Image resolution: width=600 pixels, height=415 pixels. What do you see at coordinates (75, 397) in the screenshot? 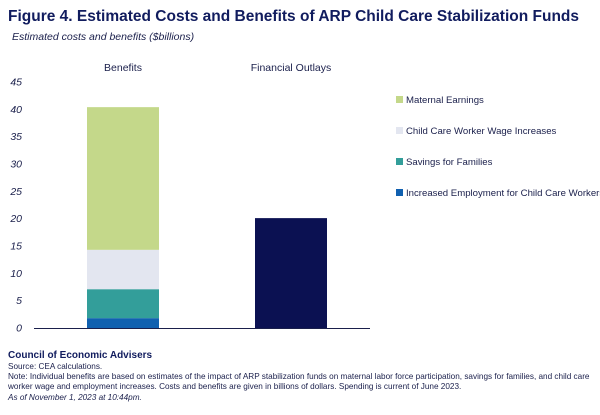
I see `footer-as-of: As of November 1, 2023 at 10:44pm.` at bounding box center [75, 397].